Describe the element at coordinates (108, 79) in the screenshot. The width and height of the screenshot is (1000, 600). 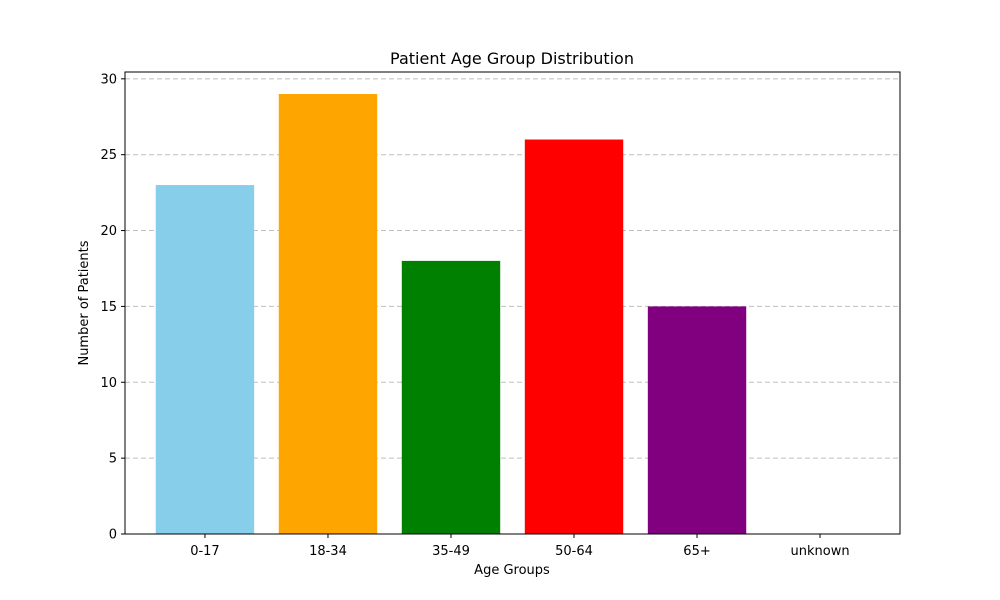
I see `y-tick-label: 30` at that location.